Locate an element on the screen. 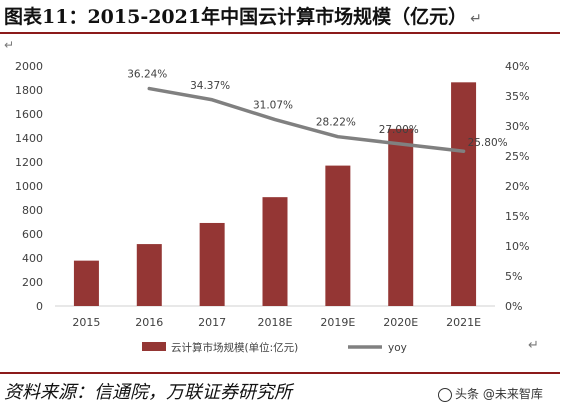 Image resolution: width=573 pixels, height=414 pixels. chart-title: 图表11：2015-2021年中国云计算市场规模（亿元） ↵ is located at coordinates (243, 17).